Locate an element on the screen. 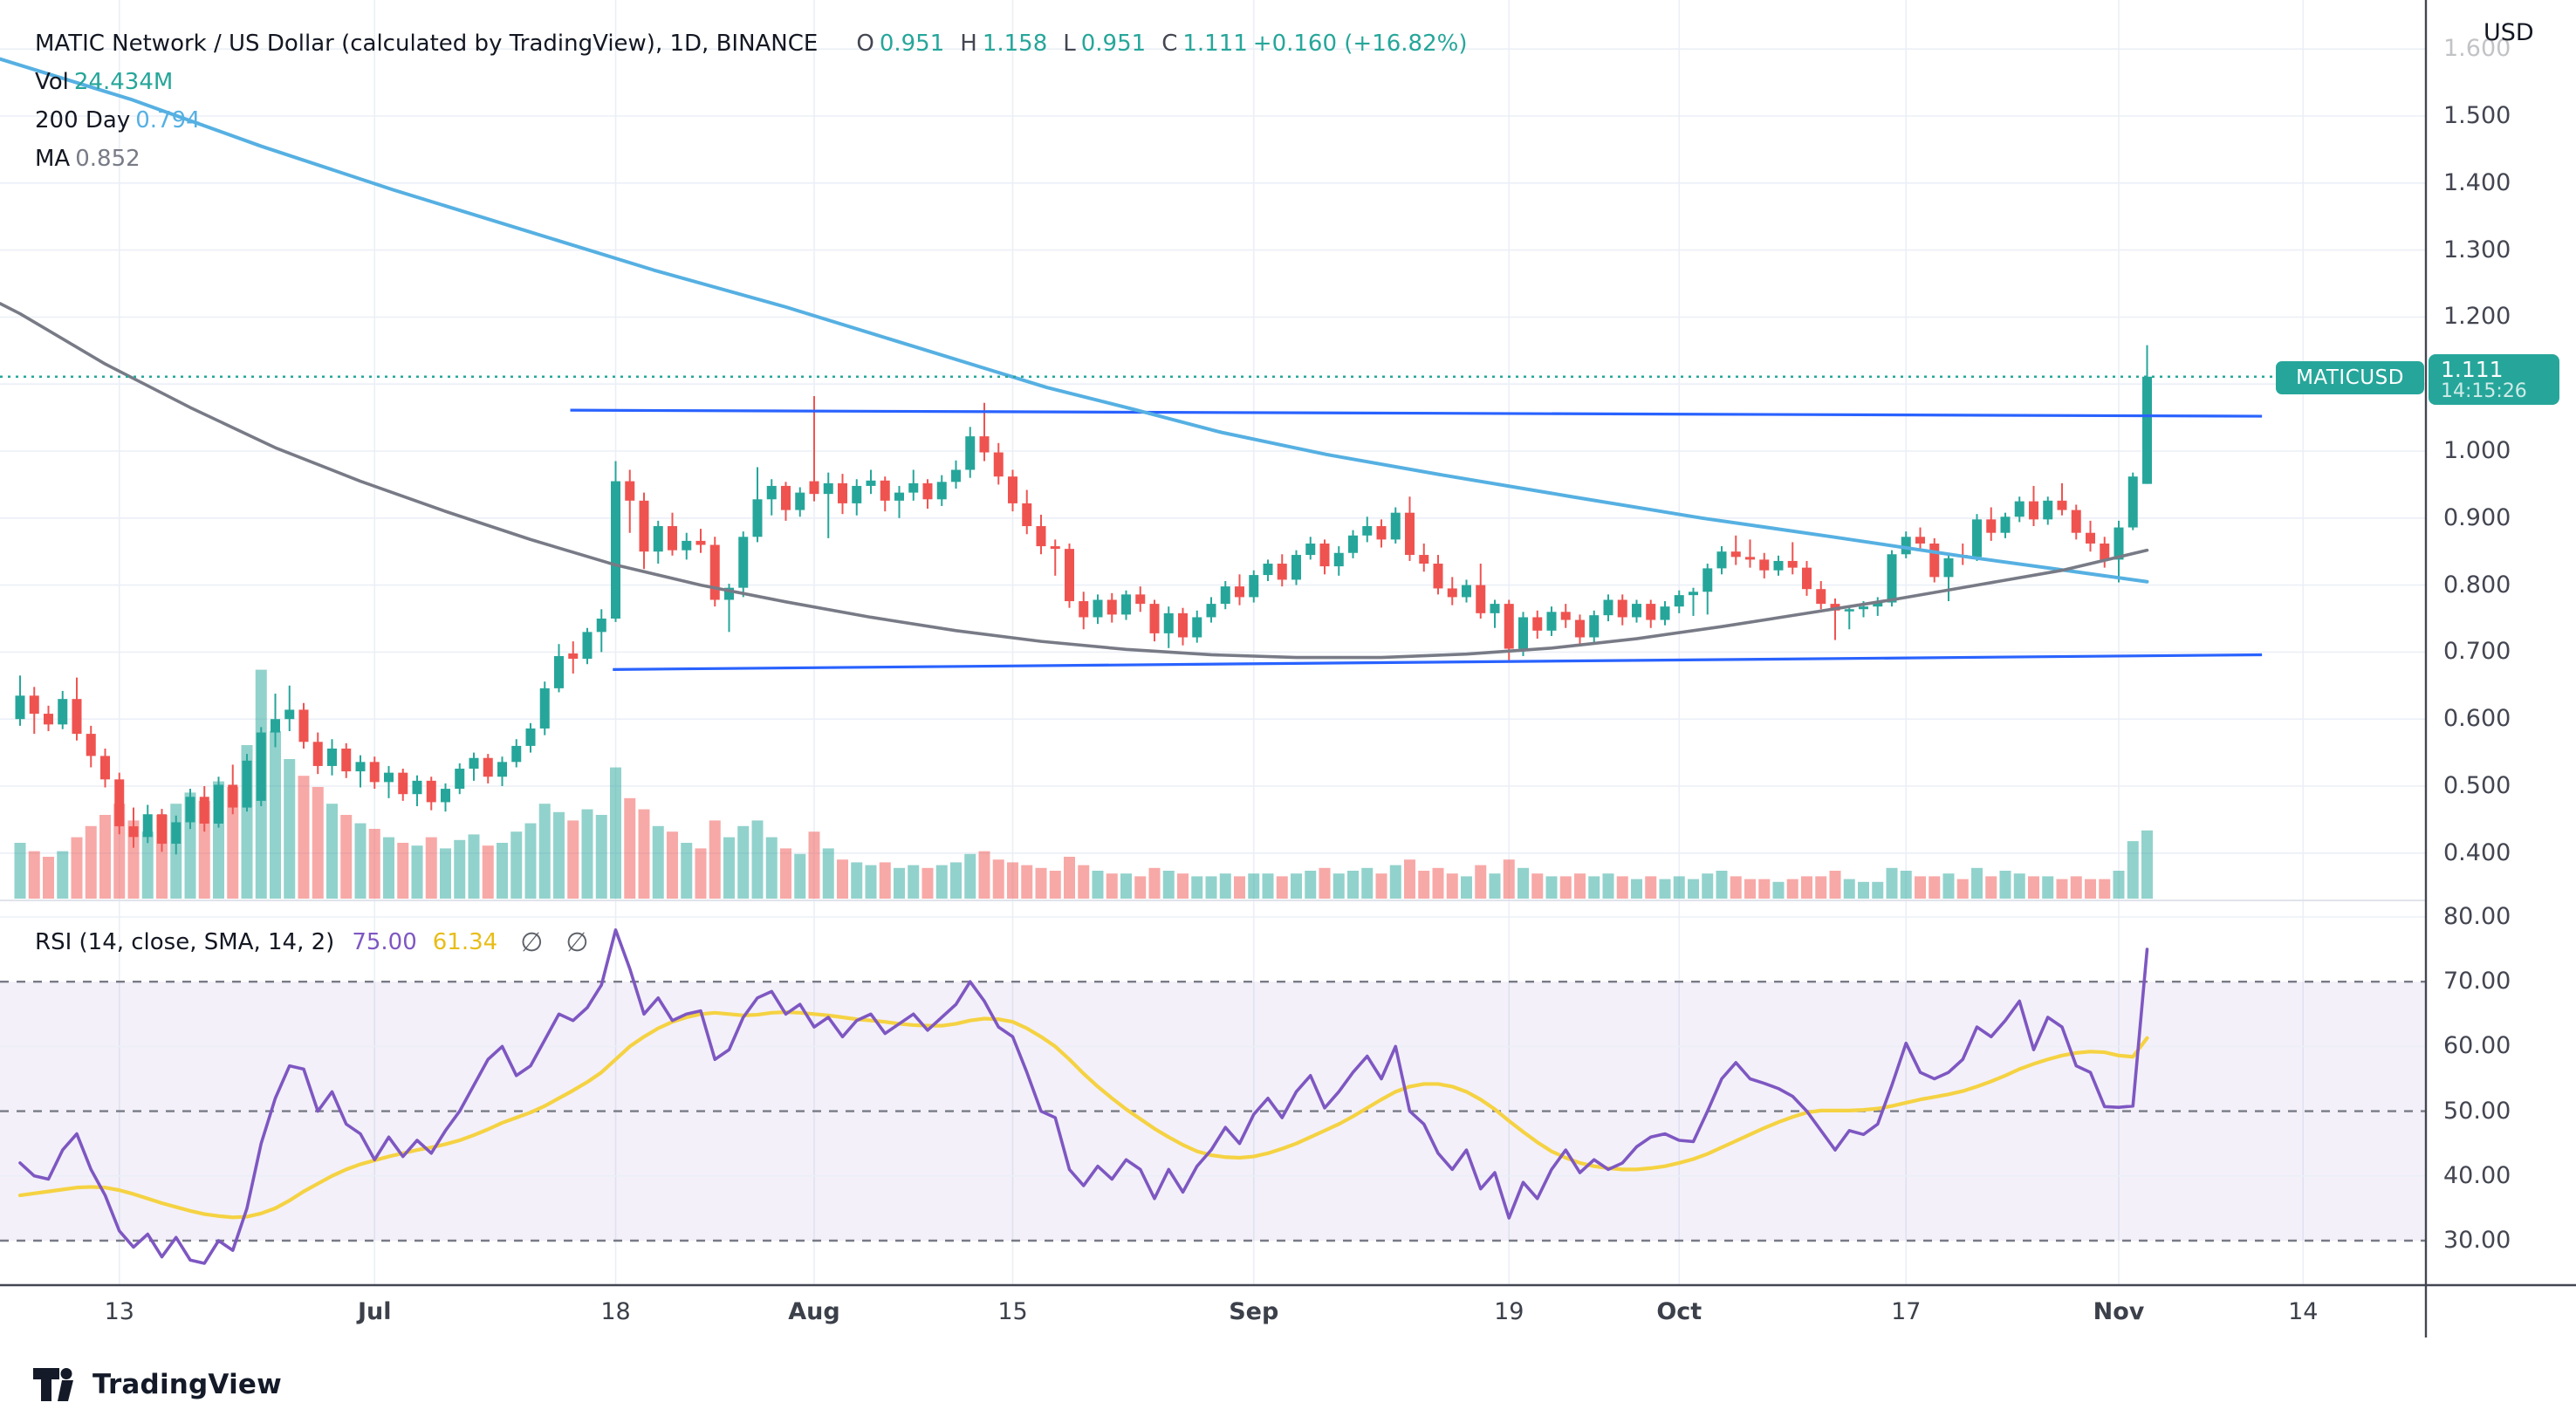 The image size is (2576, 1423). time-tick-label: 15 is located at coordinates (1013, 1311).